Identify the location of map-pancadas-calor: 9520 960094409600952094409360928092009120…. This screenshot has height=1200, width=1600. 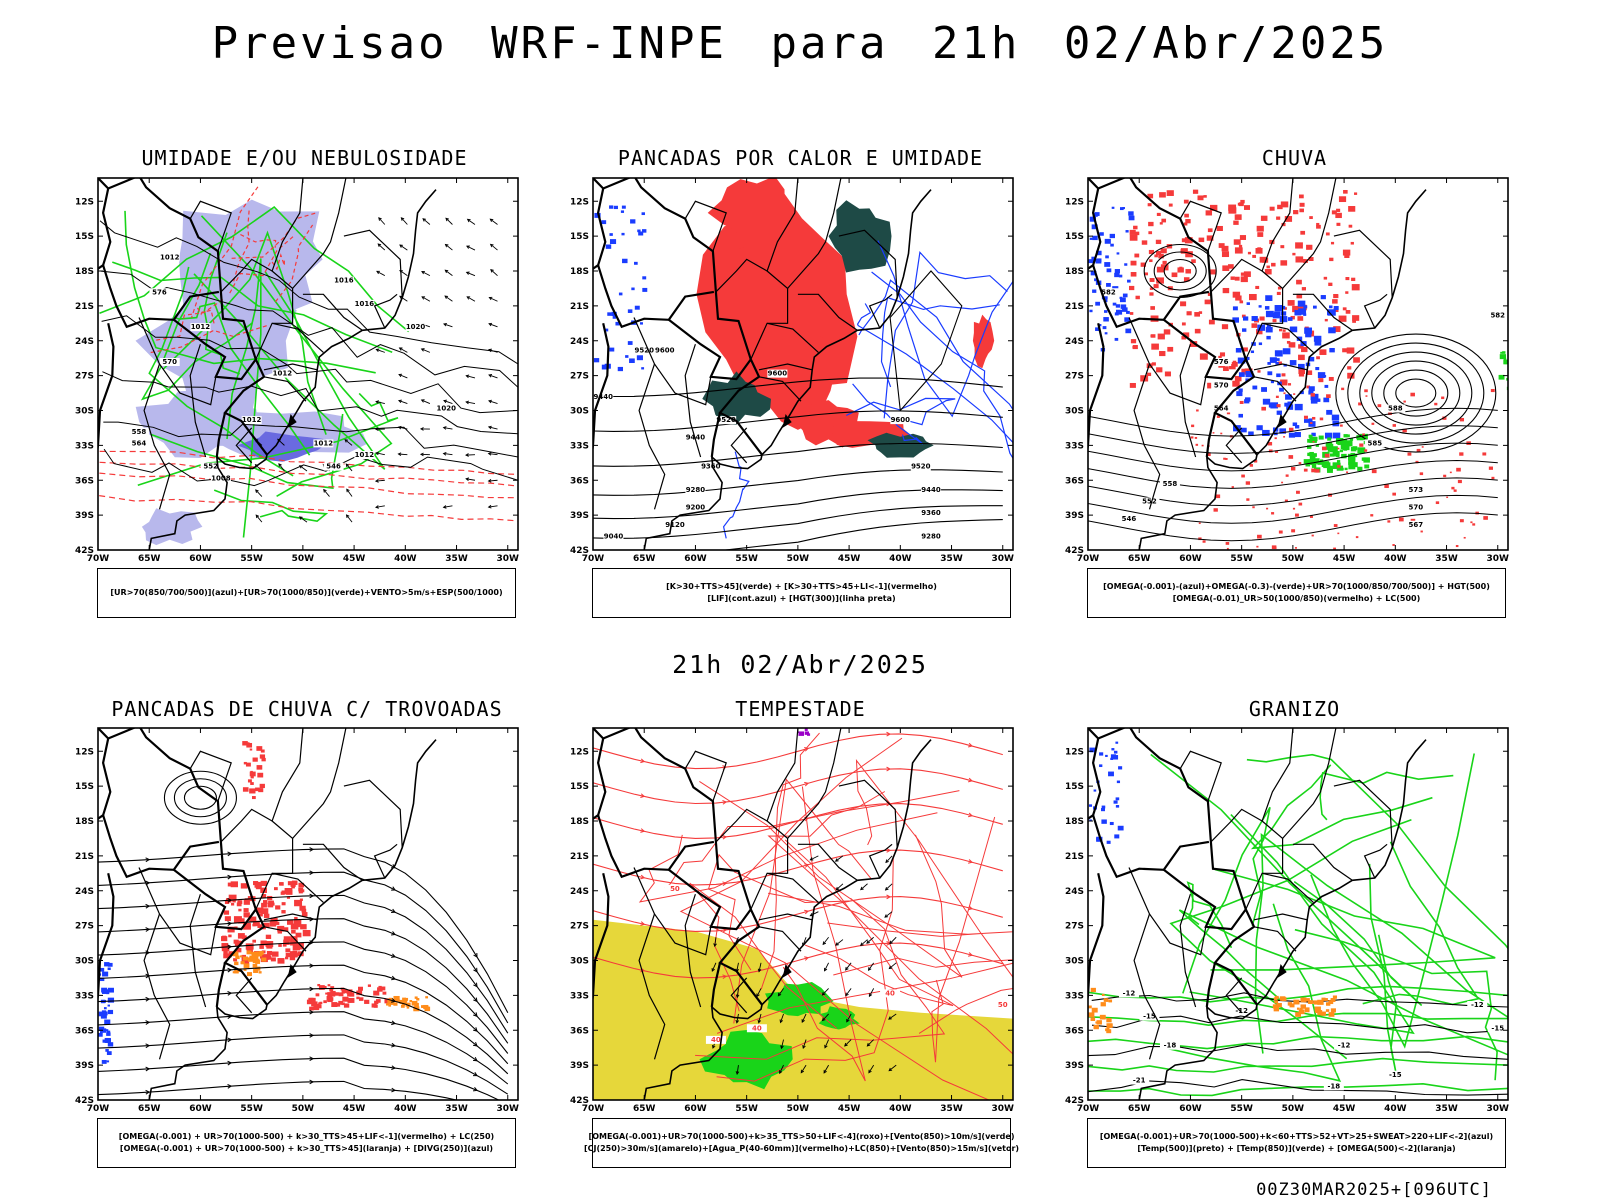
(792, 369).